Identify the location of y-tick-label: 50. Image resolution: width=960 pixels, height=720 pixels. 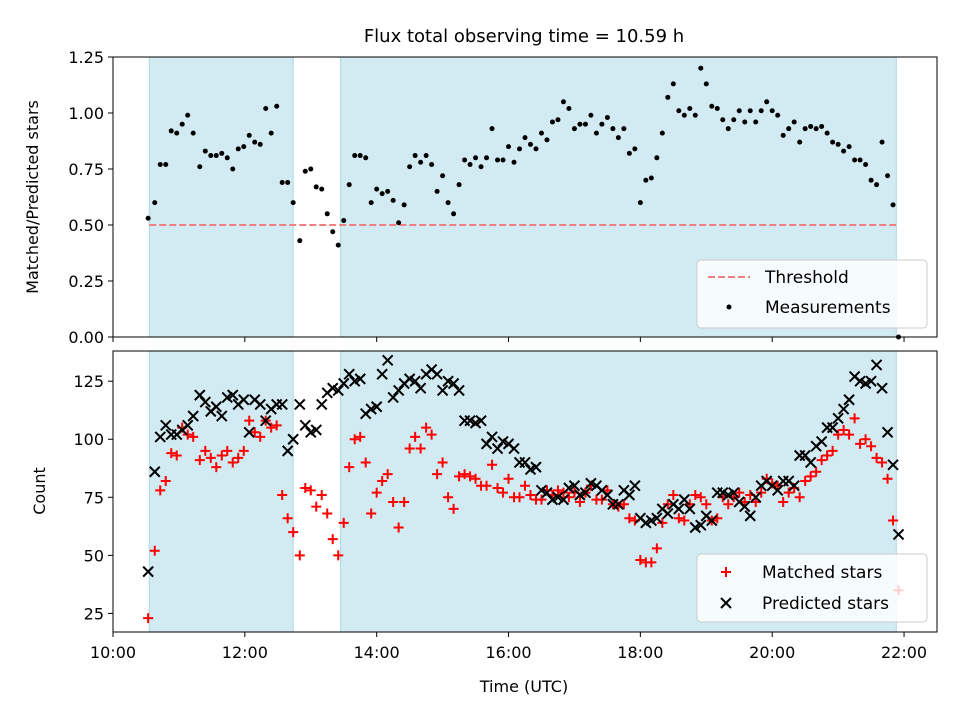
(94, 555).